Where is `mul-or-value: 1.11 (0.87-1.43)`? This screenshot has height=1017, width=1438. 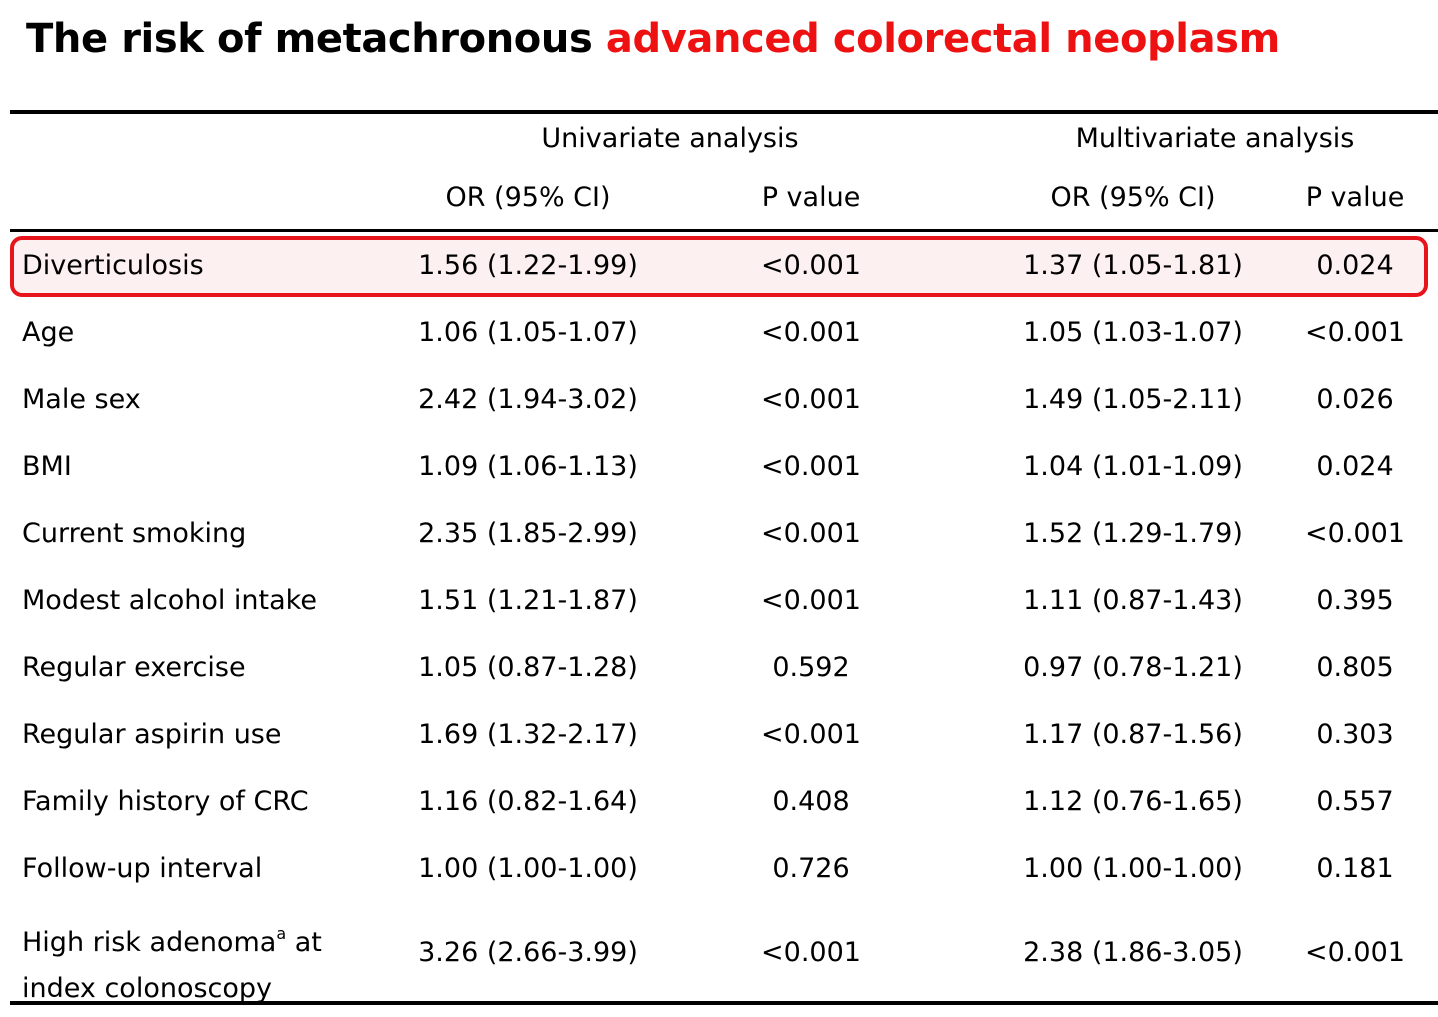 mul-or-value: 1.11 (0.87-1.43) is located at coordinates (1133, 600).